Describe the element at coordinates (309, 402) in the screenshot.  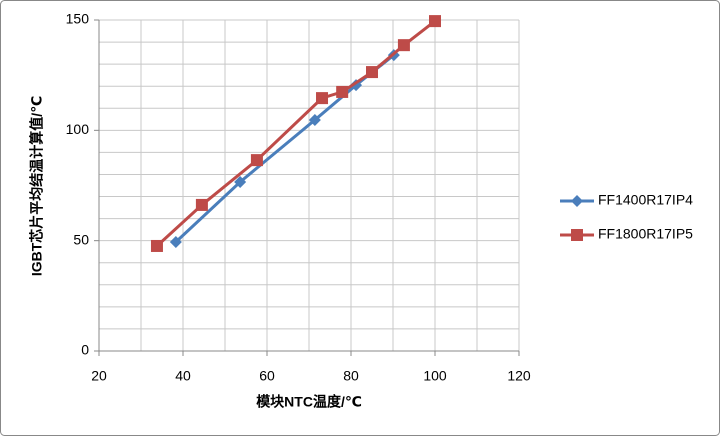
I see `x-axis-title: 模块NTC温度/℃` at that location.